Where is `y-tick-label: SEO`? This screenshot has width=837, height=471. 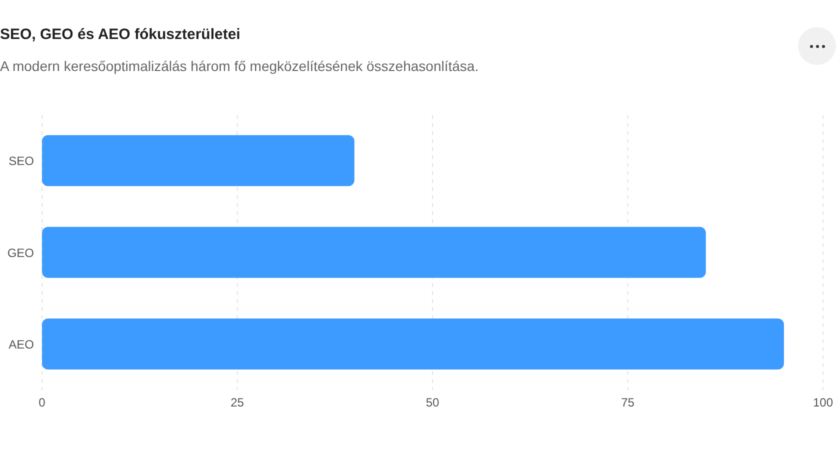
y-tick-label: SEO is located at coordinates (21, 161).